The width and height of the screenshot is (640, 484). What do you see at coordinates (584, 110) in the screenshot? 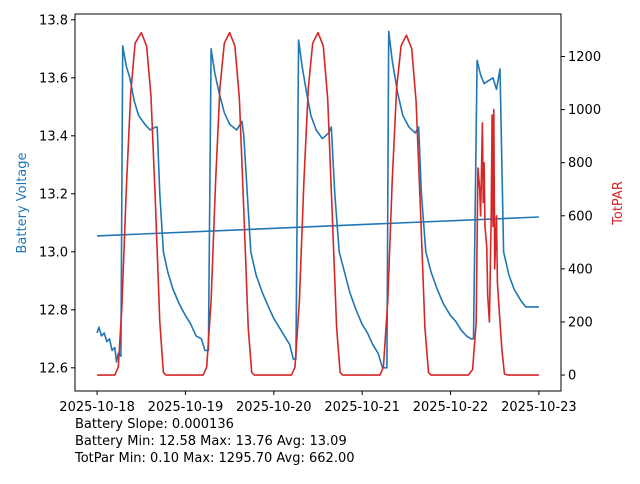
I see `y-right-tick-label: 1000` at bounding box center [584, 110].